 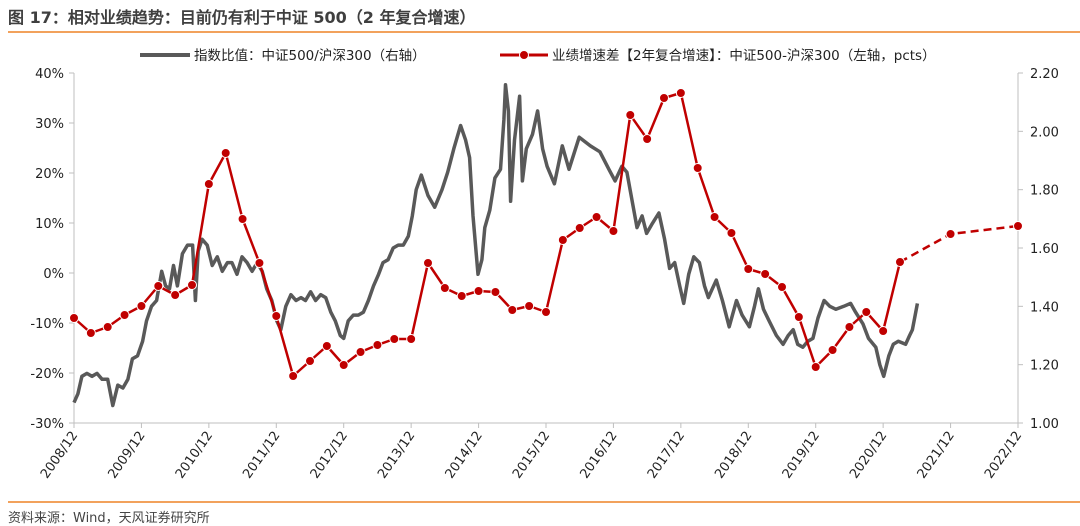 What do you see at coordinates (126, 455) in the screenshot?
I see `x-tick-label: 2009/12` at bounding box center [126, 455].